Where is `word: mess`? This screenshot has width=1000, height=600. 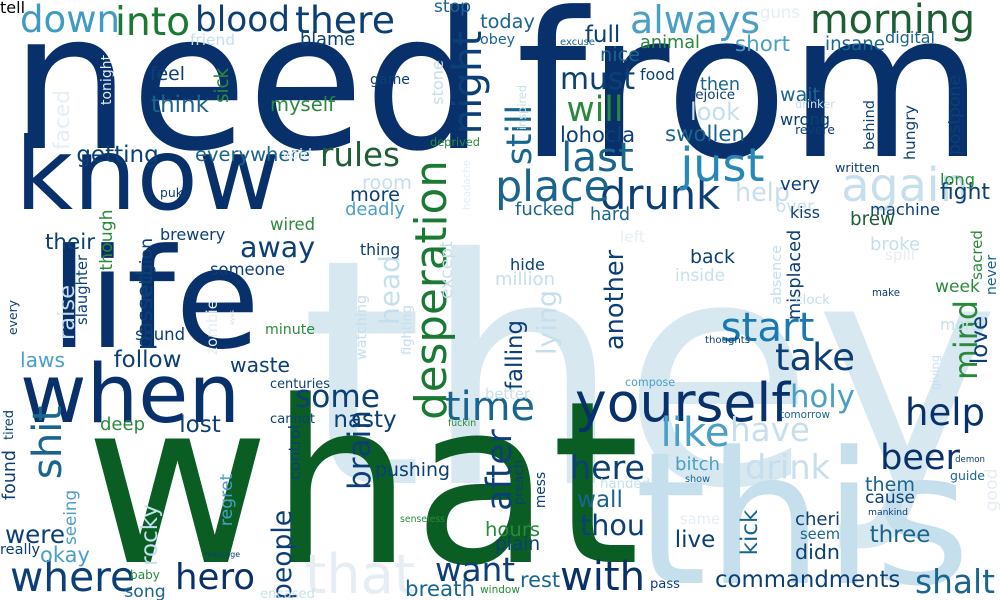 word: mess is located at coordinates (541, 490).